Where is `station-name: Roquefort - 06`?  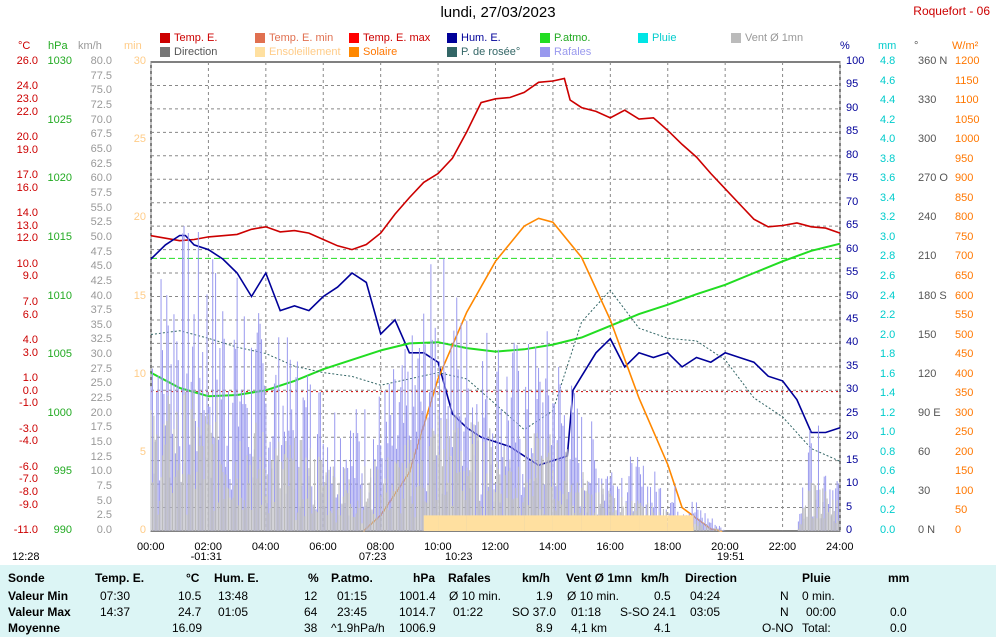 station-name: Roquefort - 06 is located at coordinates (951, 11).